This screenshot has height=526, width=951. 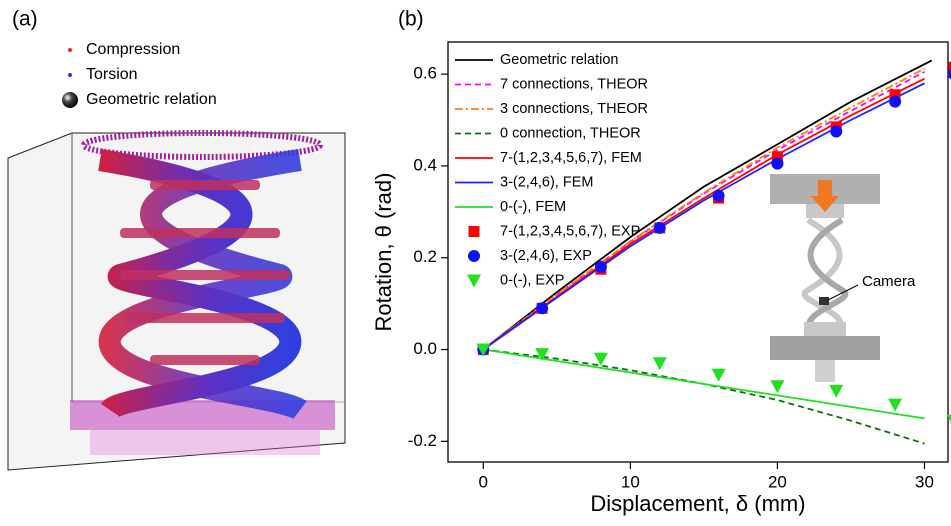 I want to click on legend-label: 3-(2,4,6), FEM, so click(x=546, y=182).